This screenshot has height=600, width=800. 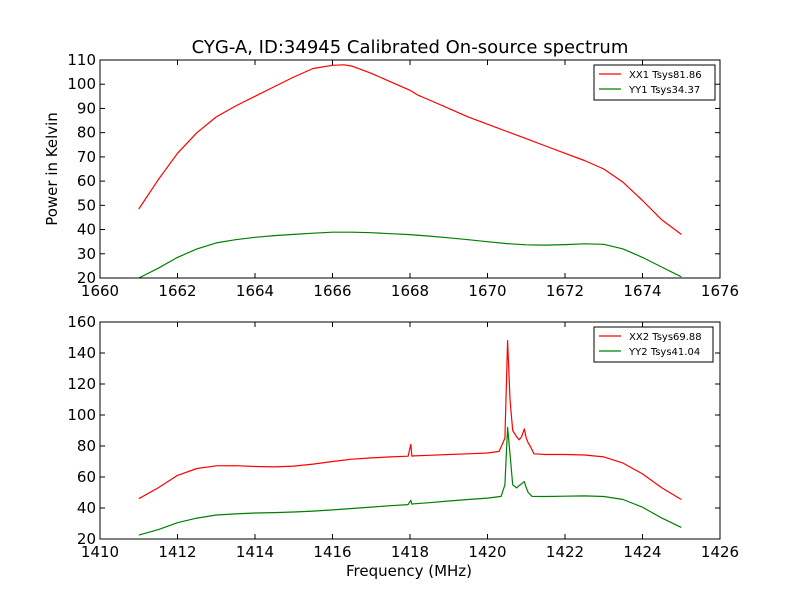 What do you see at coordinates (81, 322) in the screenshot?
I see `y-tick-label: 160` at bounding box center [81, 322].